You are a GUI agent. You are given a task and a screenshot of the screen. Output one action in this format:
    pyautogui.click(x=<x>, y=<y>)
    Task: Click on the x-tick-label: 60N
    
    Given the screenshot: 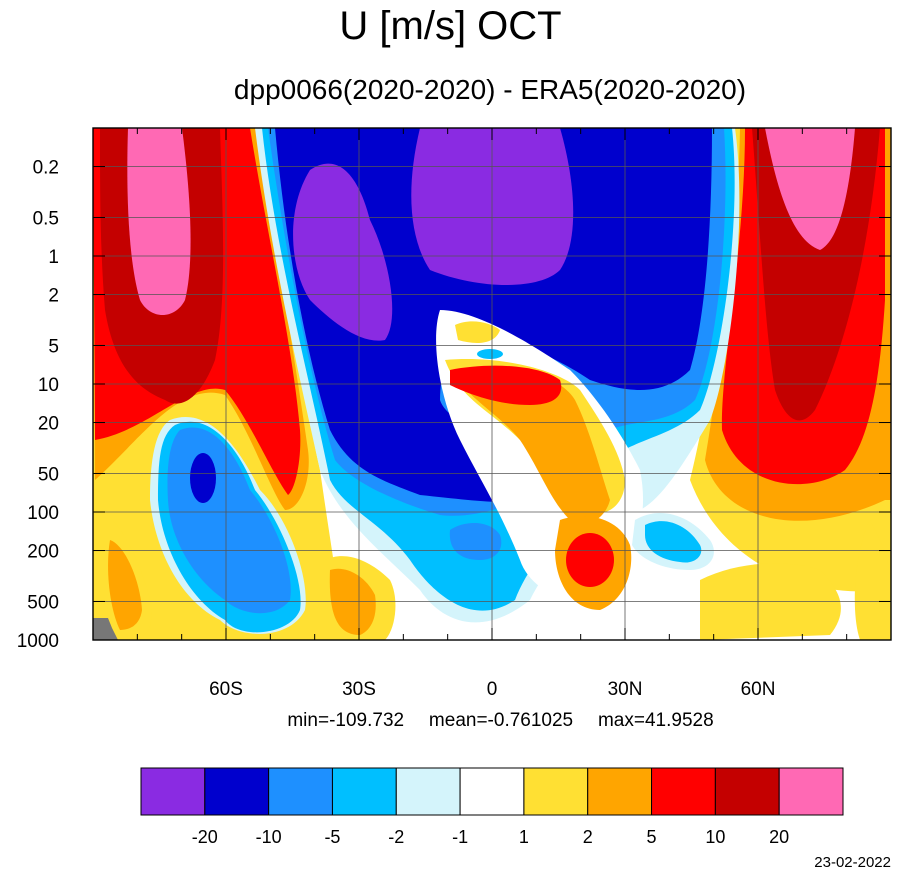 What is the action you would take?
    pyautogui.click(x=758, y=689)
    